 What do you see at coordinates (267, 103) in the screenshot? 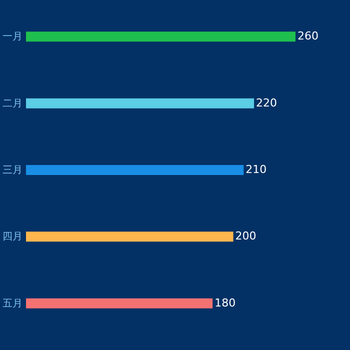
I see `data-label: 220` at bounding box center [267, 103].